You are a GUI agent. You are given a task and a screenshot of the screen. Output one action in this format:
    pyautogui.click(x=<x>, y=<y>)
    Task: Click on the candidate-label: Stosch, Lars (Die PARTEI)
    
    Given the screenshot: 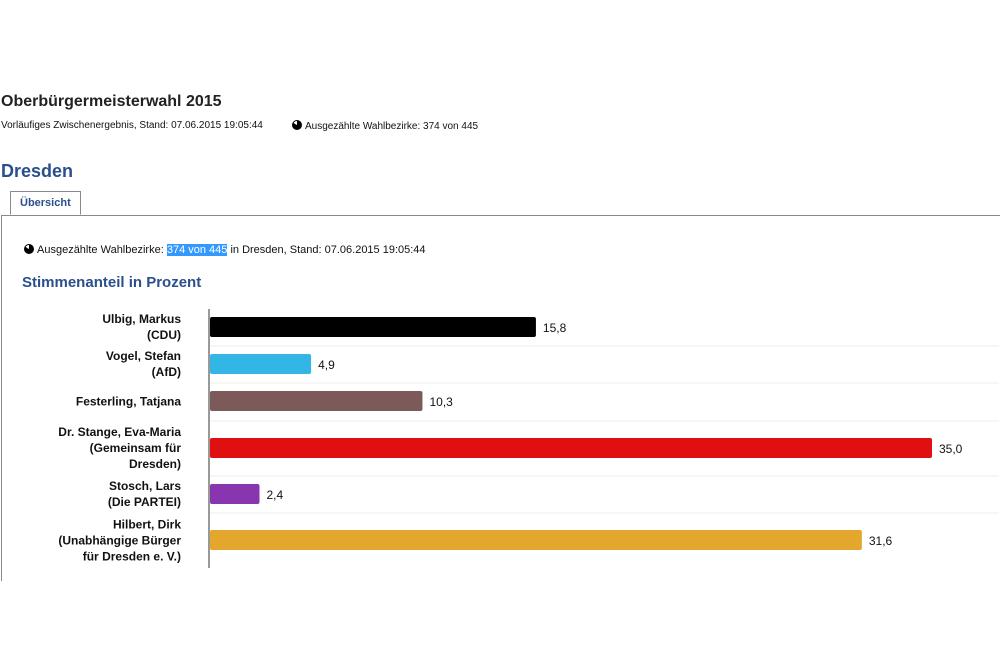 What is the action you would take?
    pyautogui.click(x=144, y=494)
    